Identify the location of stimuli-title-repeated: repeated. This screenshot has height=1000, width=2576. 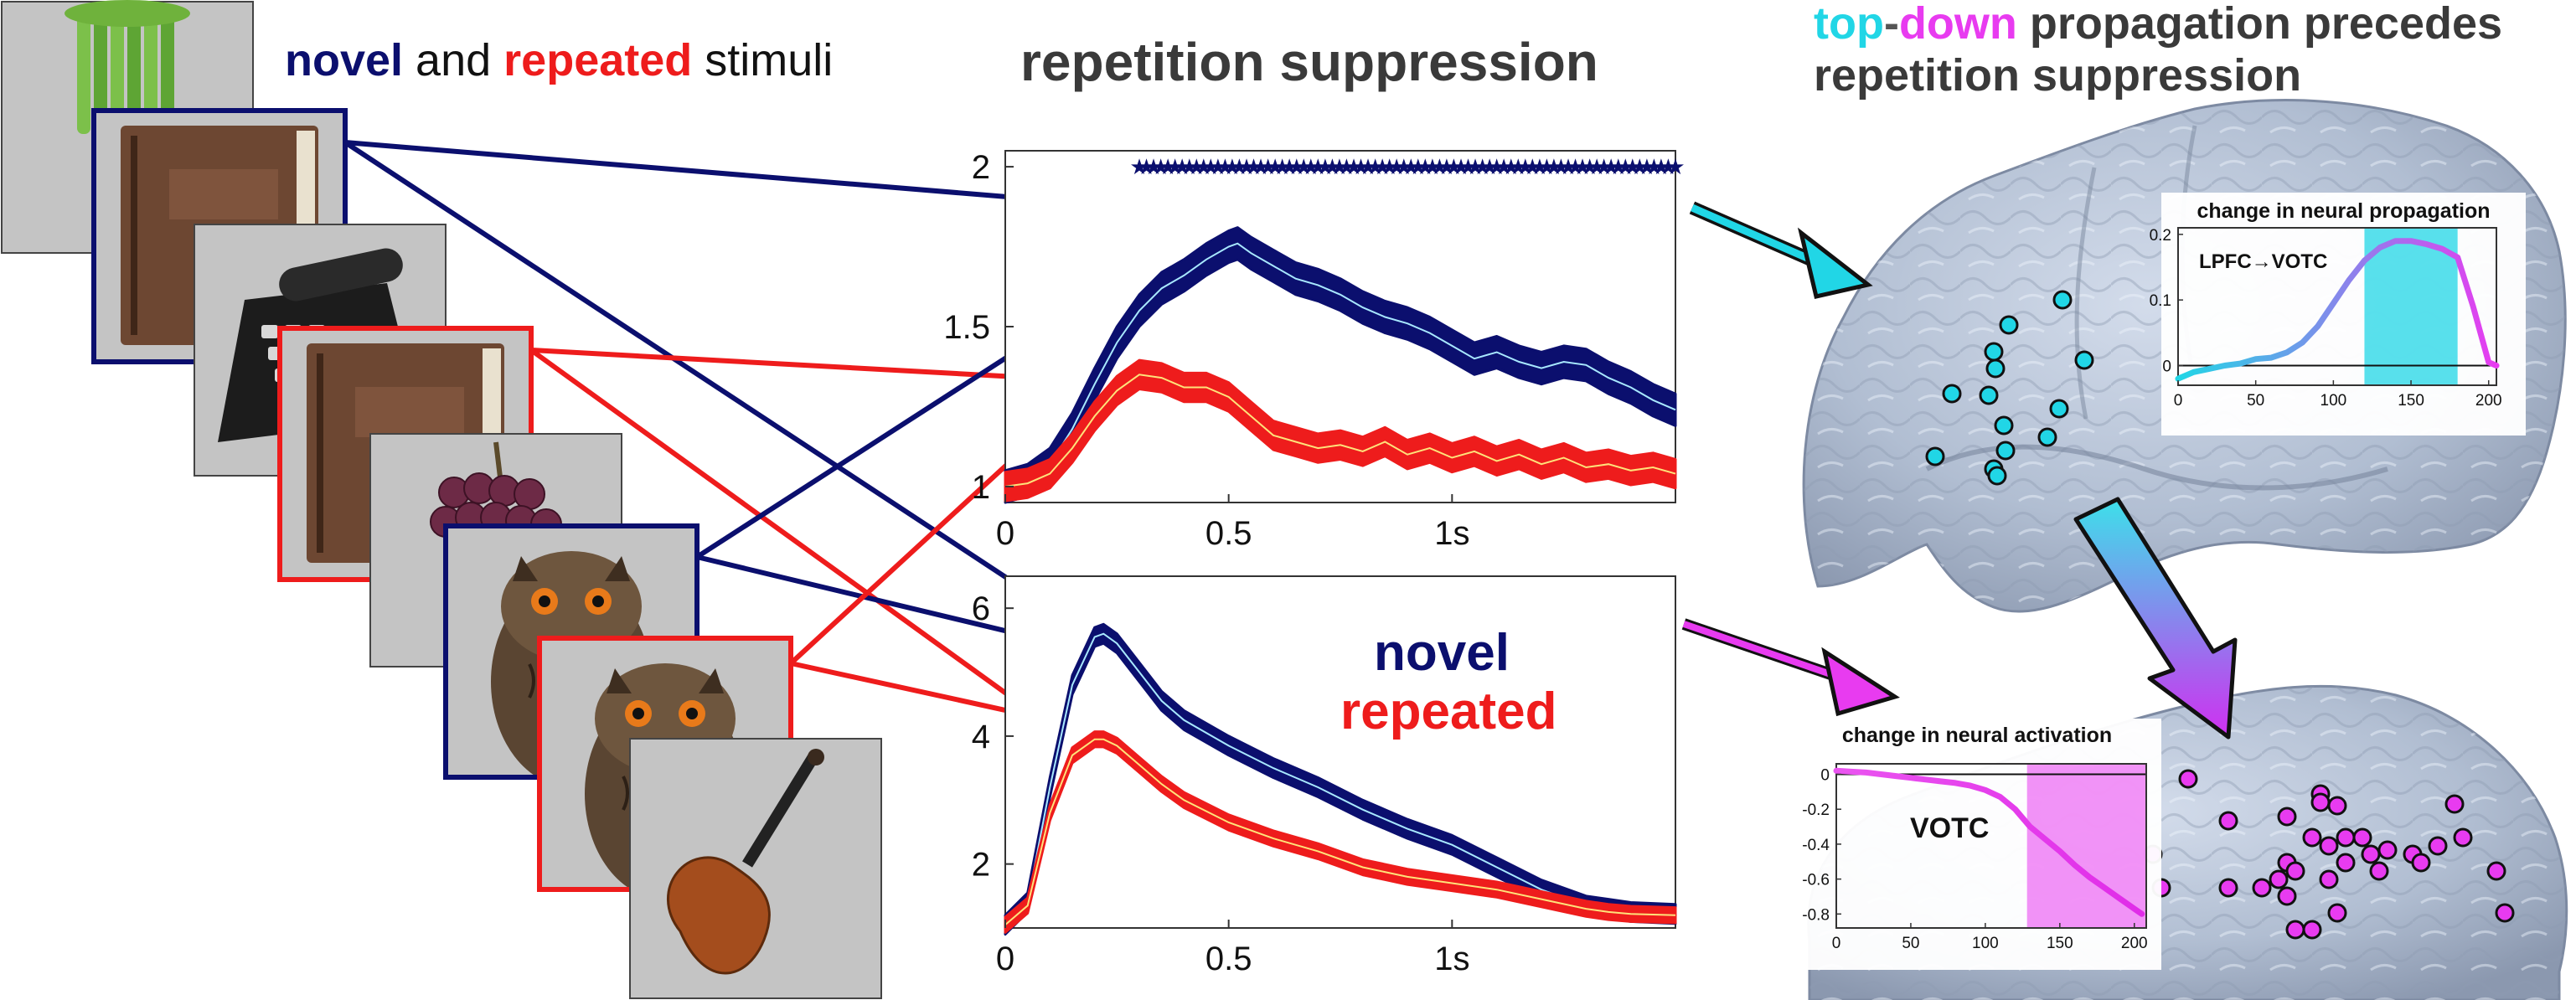
(597, 60).